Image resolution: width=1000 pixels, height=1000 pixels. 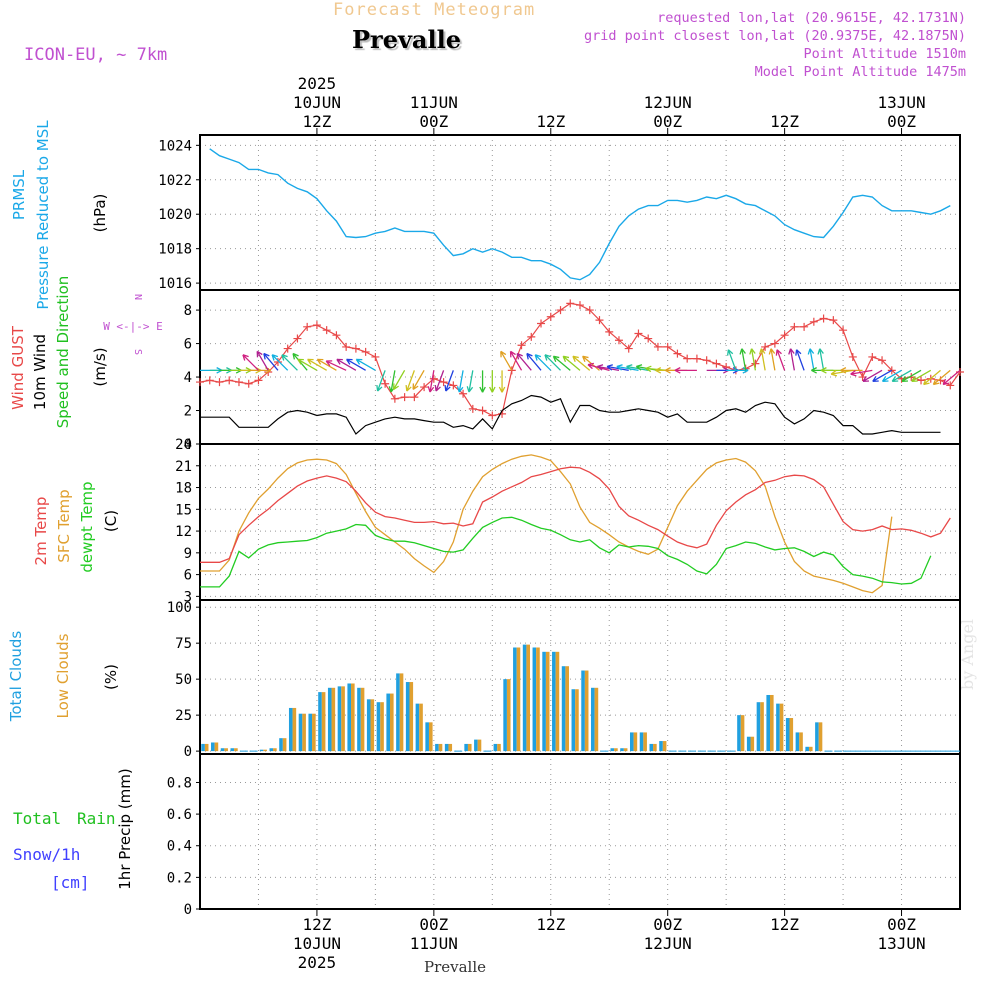 I want to click on low-clouds-label: Low Clouds, so click(x=63, y=675).